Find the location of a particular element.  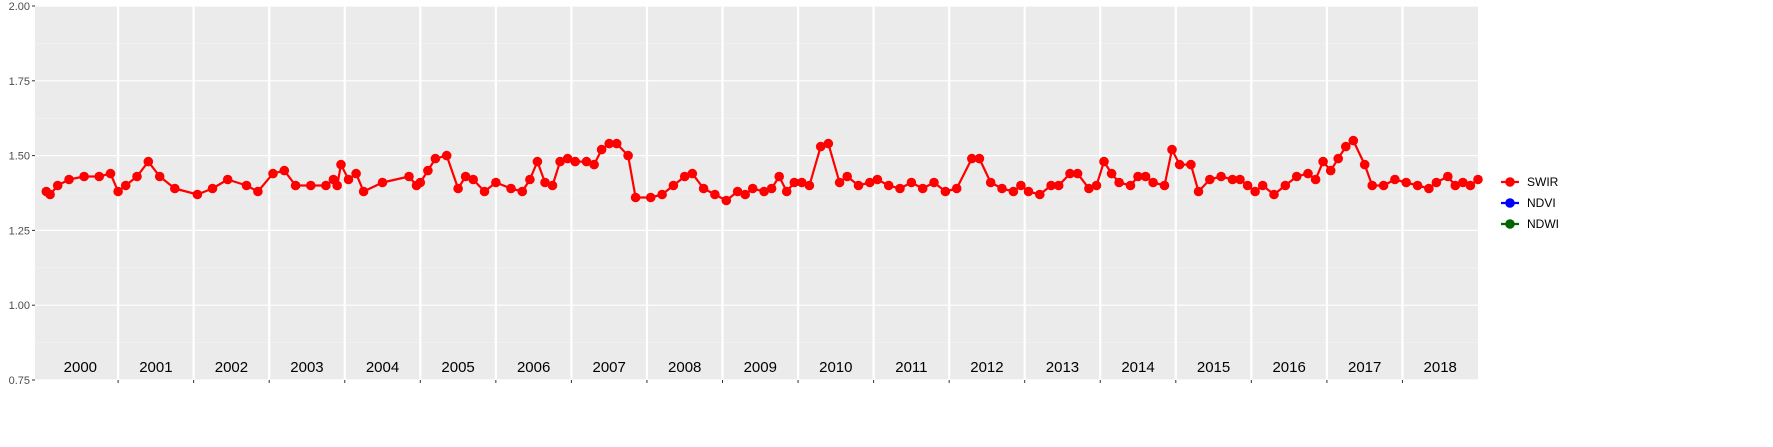

year-label: 2006 is located at coordinates (533, 367).